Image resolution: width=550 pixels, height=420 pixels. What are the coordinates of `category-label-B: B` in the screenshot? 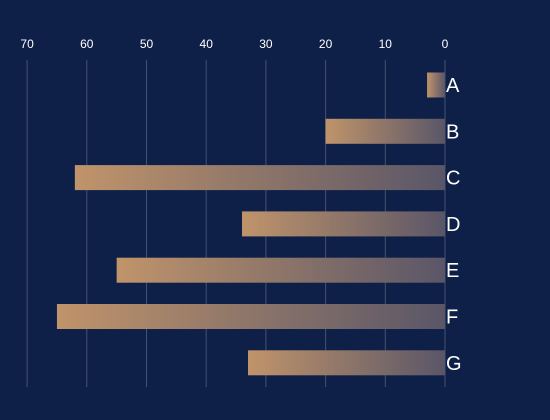 It's located at (452, 132).